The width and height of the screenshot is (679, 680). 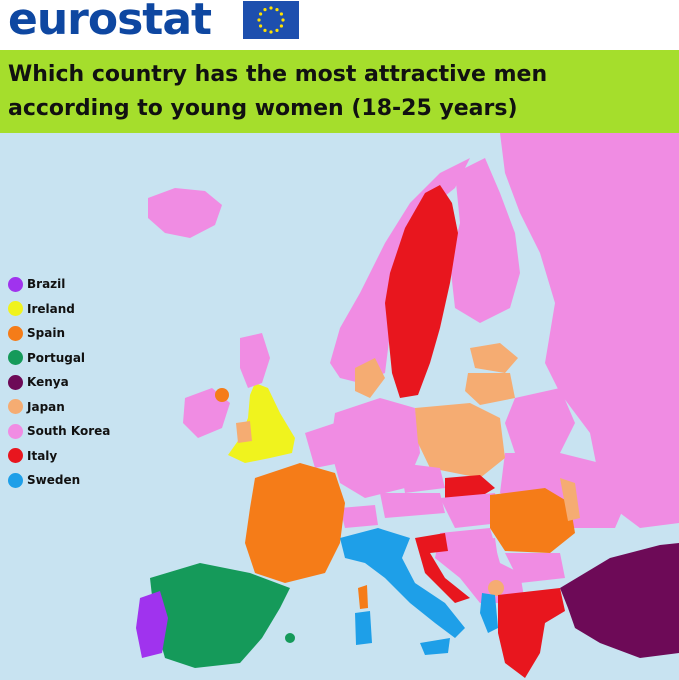 I want to click on region-sicily, so click(x=435, y=646).